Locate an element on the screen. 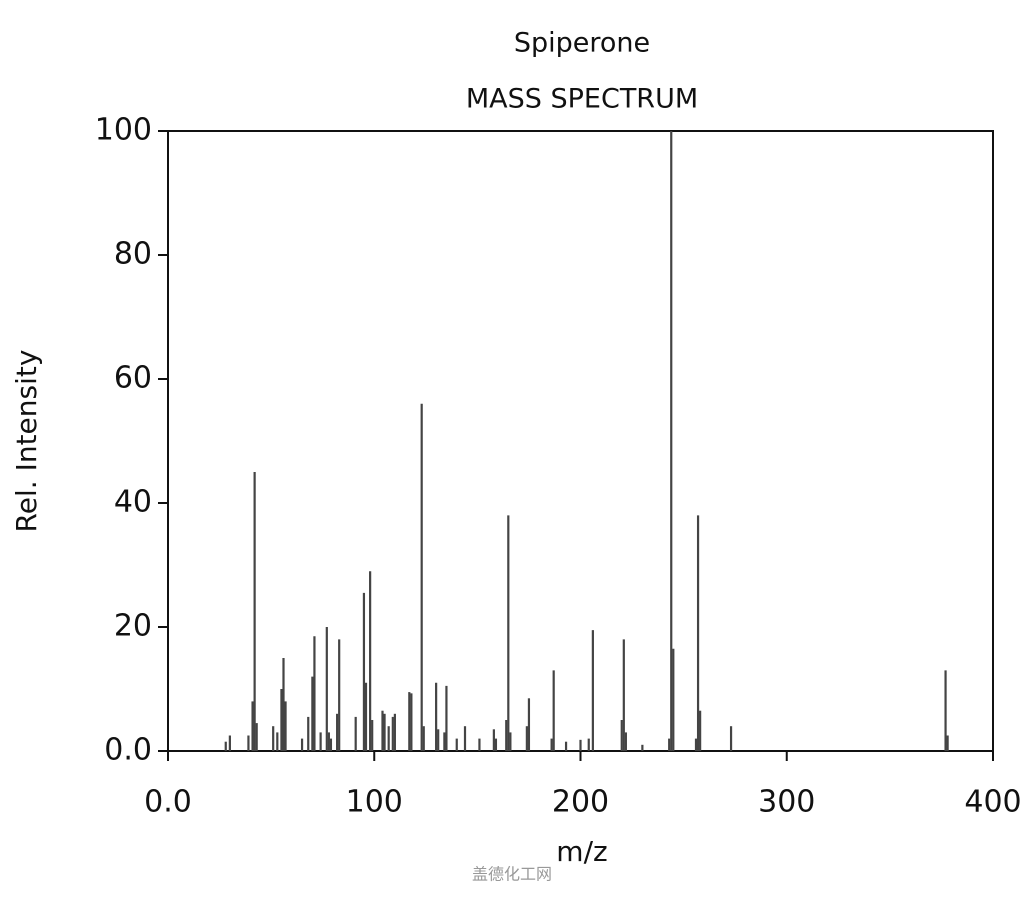 The height and width of the screenshot is (900, 1024). y-axis-label: Rel. Intensity is located at coordinates (26, 441).